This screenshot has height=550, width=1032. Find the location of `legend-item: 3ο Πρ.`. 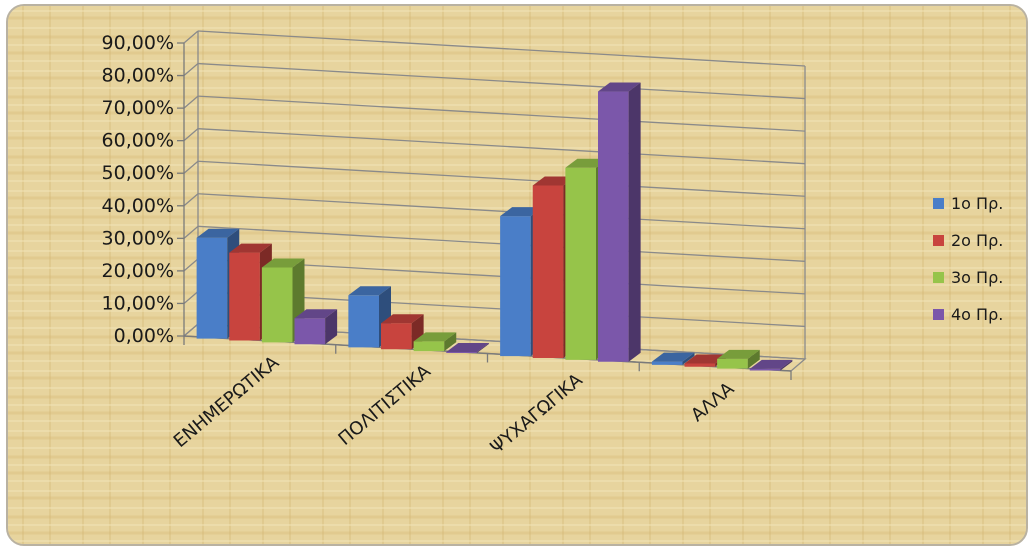

legend-item: 3ο Πρ. is located at coordinates (968, 277).